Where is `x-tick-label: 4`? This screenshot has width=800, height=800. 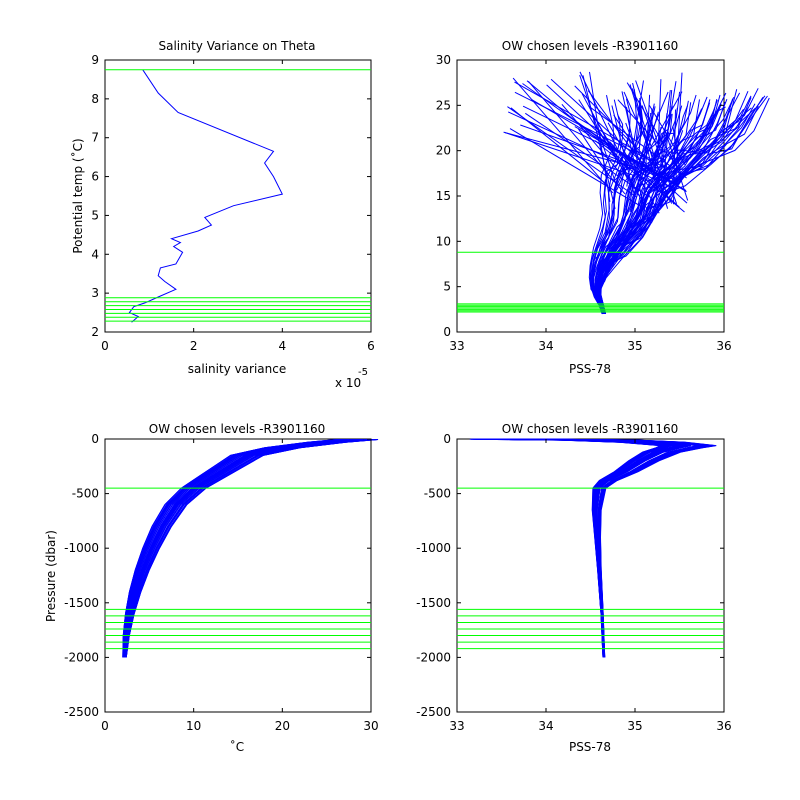 x-tick-label: 4 is located at coordinates (283, 346).